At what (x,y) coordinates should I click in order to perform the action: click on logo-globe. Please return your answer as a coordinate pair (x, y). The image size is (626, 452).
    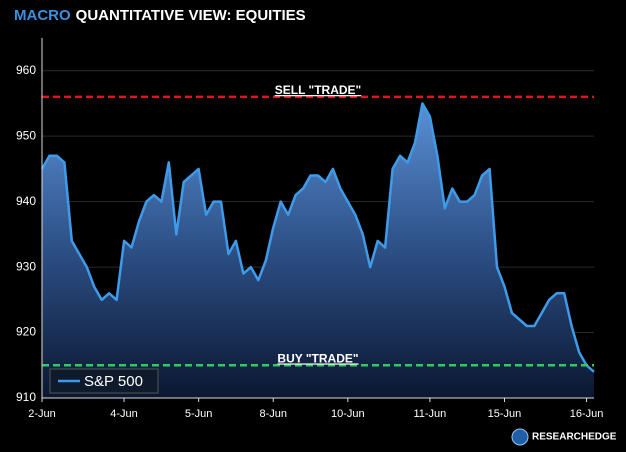
    Looking at the image, I should click on (520, 437).